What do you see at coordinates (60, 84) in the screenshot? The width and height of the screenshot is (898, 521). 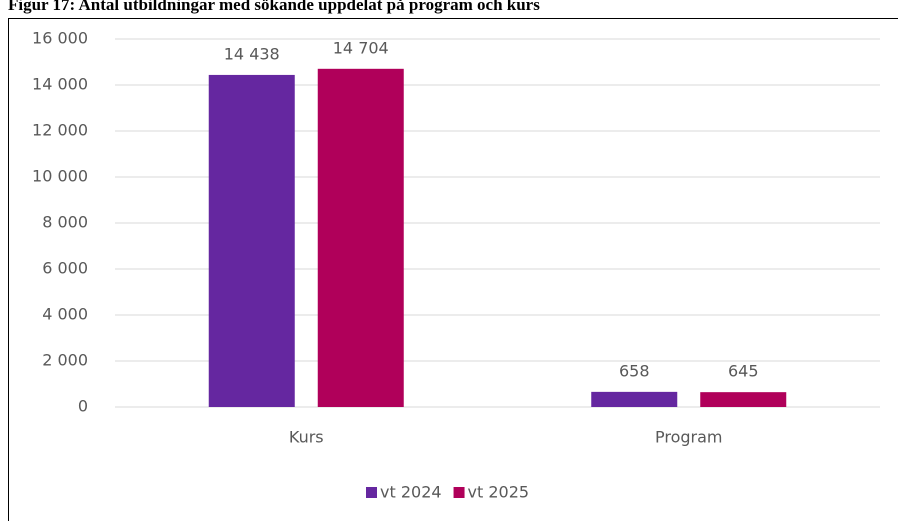 I see `y-tick-label: 14 000` at bounding box center [60, 84].